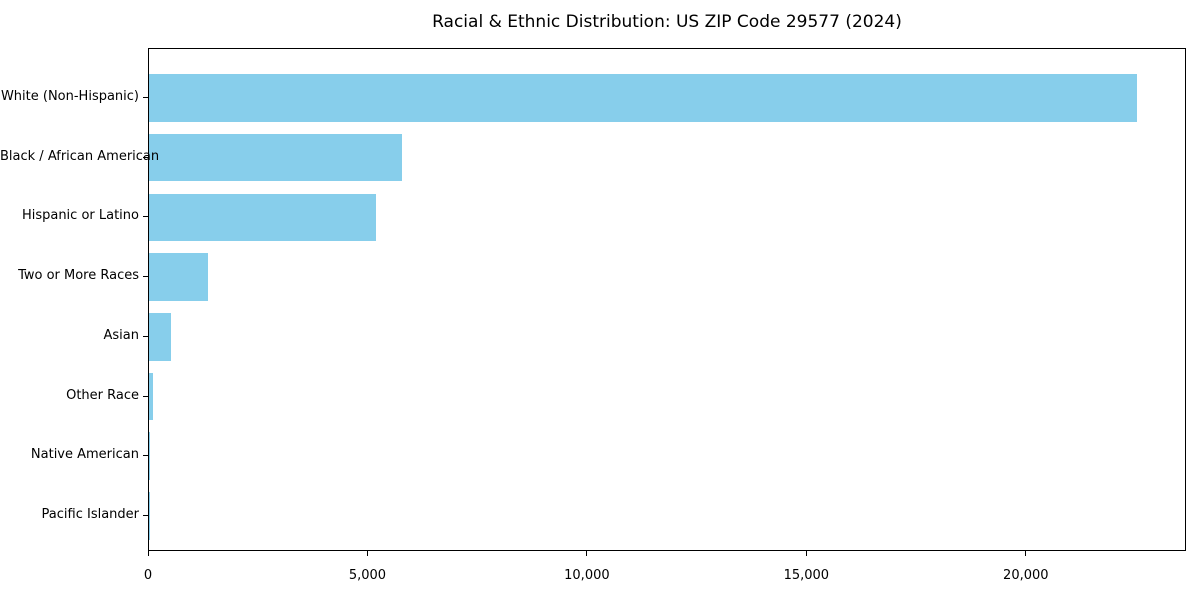 This screenshot has height=600, width=1200. Describe the element at coordinates (587, 575) in the screenshot. I see `x-tick-label: 10,000` at that location.